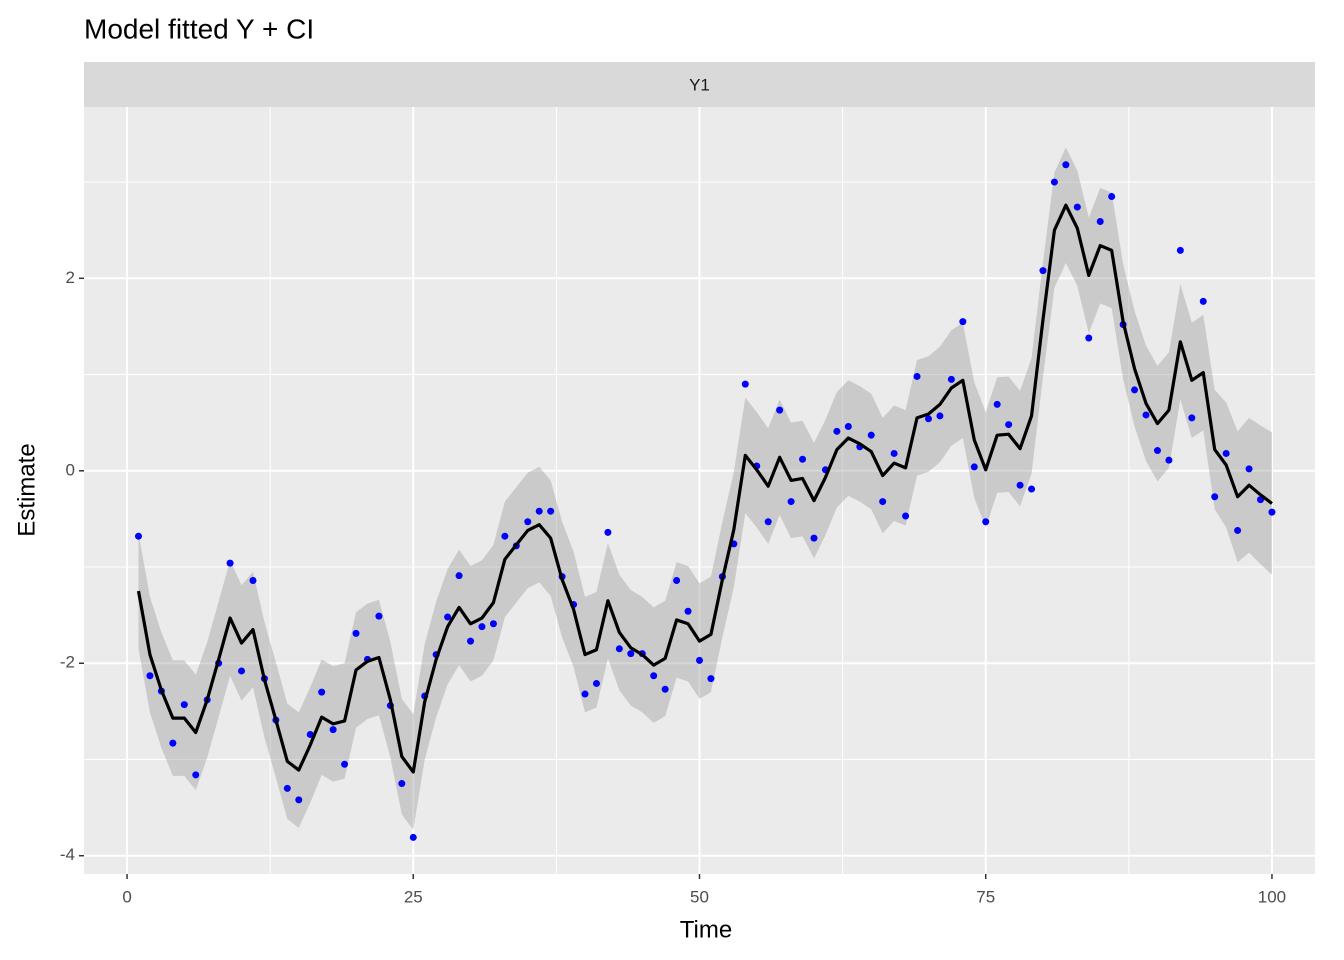 This screenshot has width=1344, height=960. I want to click on facet-label: Y1, so click(699, 84).